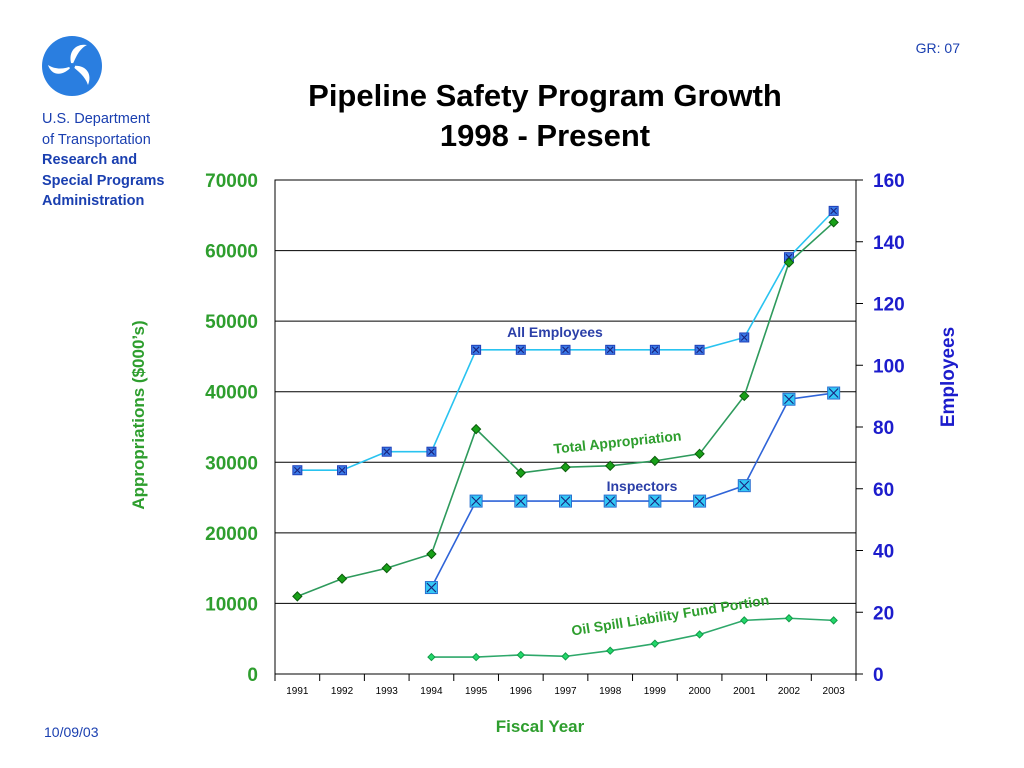 The height and width of the screenshot is (768, 1024). What do you see at coordinates (231, 604) in the screenshot?
I see `left-tick-label: 10000` at bounding box center [231, 604].